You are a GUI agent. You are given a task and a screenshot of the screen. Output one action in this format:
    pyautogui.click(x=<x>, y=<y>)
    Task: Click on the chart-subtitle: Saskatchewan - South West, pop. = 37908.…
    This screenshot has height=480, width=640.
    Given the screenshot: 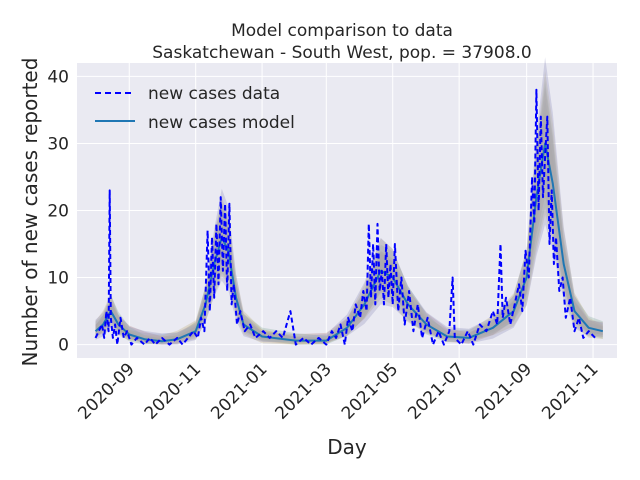 What is the action you would take?
    pyautogui.click(x=341, y=53)
    